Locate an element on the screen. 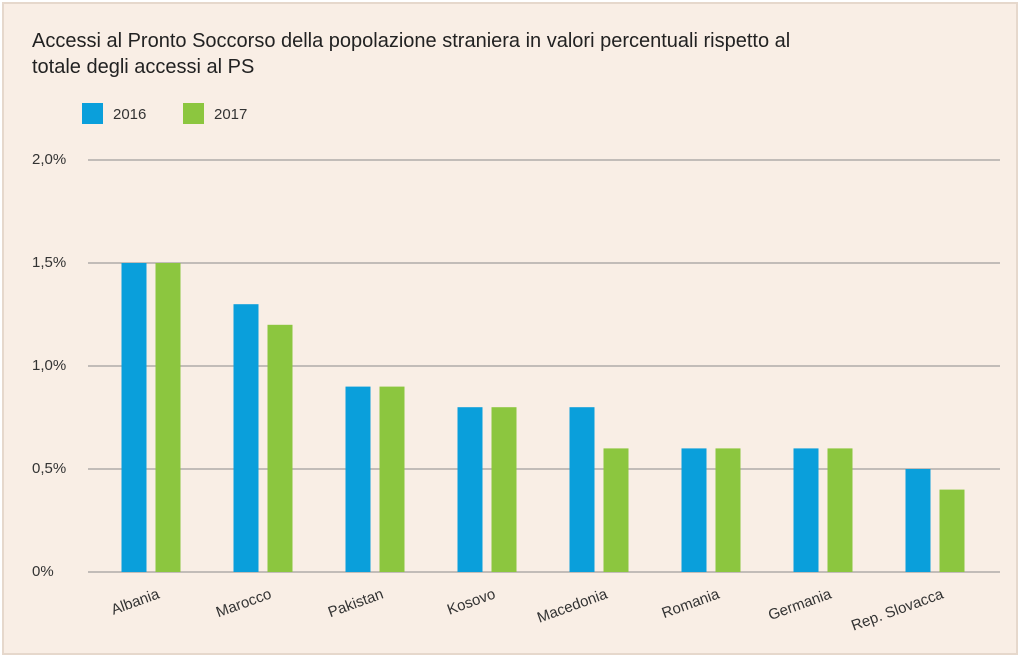 This screenshot has width=1020, height=657. legend-label: 2016 is located at coordinates (129, 114).